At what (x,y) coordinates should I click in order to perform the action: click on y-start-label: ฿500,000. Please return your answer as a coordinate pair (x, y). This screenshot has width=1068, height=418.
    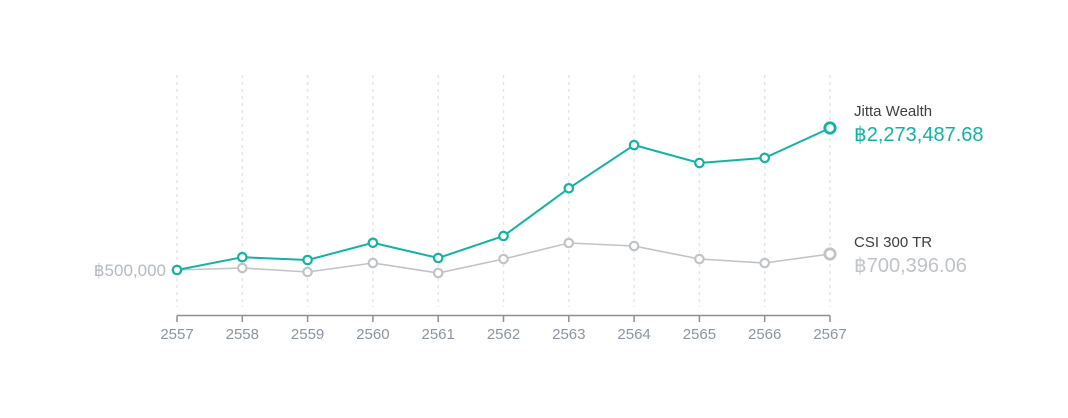
    Looking at the image, I should click on (129, 270).